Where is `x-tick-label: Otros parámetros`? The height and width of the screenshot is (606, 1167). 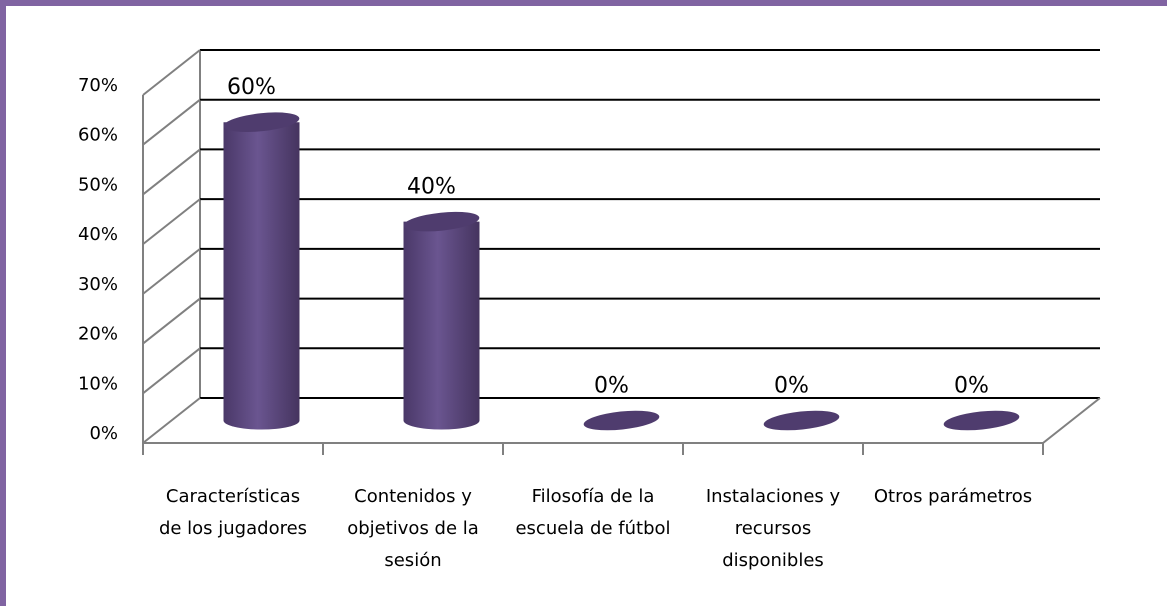
x-tick-label: Otros parámetros is located at coordinates (953, 496).